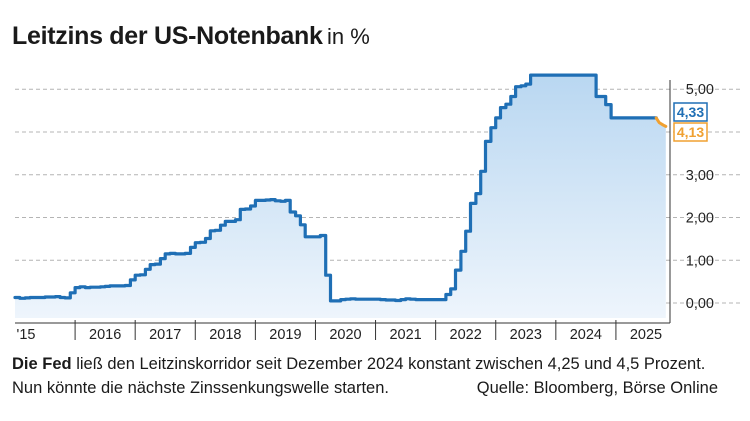  I want to click on source-note: Quelle: Bloomberg, Börse Online, so click(597, 388).